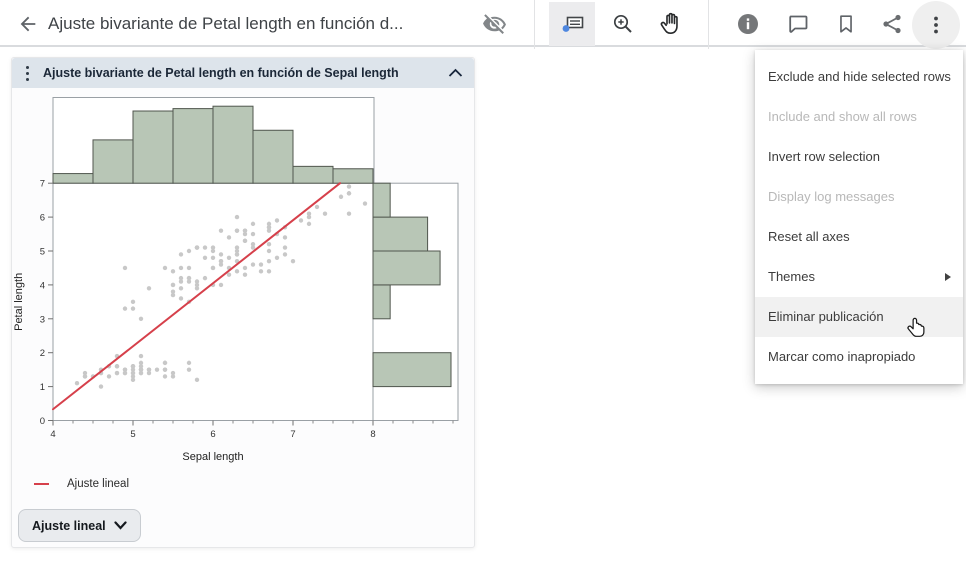  Describe the element at coordinates (859, 76) in the screenshot. I see `menu-item-exclude-and-hide-selected-rows: Exclude and hide selected rows` at that location.